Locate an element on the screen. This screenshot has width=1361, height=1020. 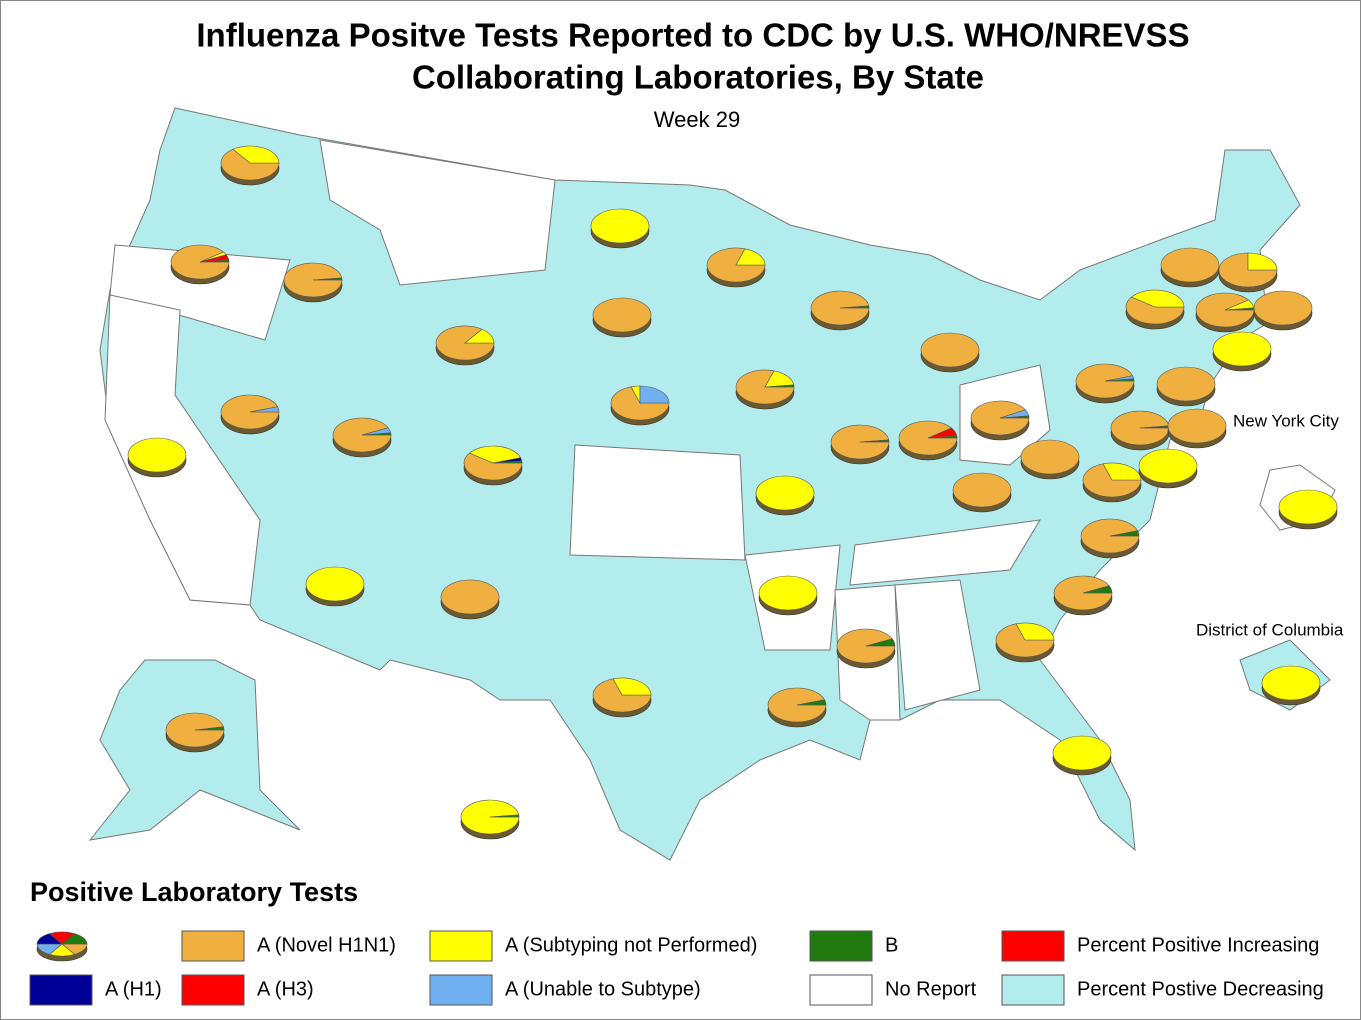
legend-label: No Report is located at coordinates (931, 989).